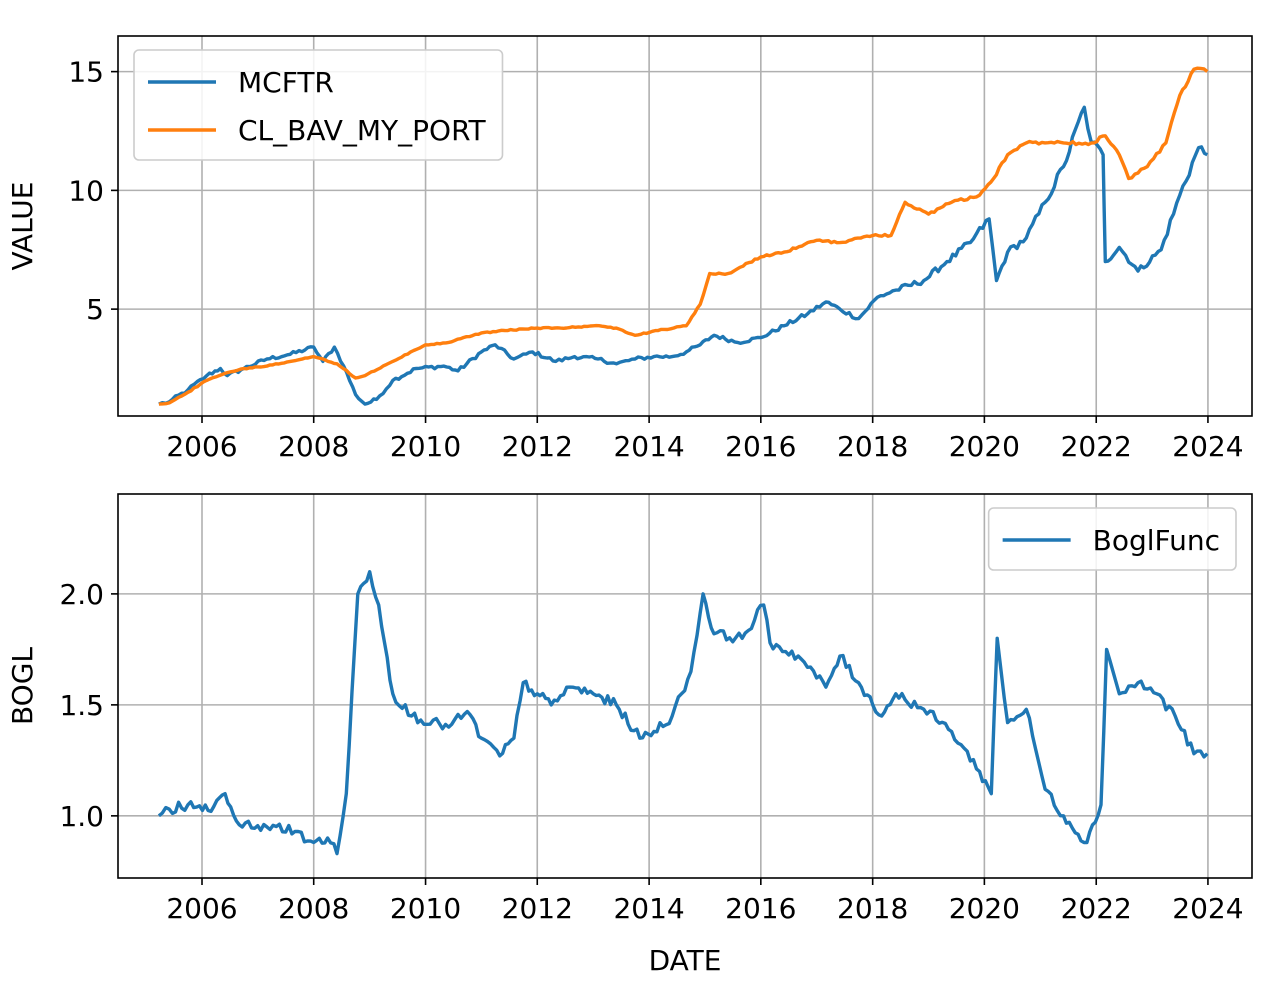 This screenshot has width=1280, height=986. I want to click on y-tick-label: 1.0, so click(81, 816).